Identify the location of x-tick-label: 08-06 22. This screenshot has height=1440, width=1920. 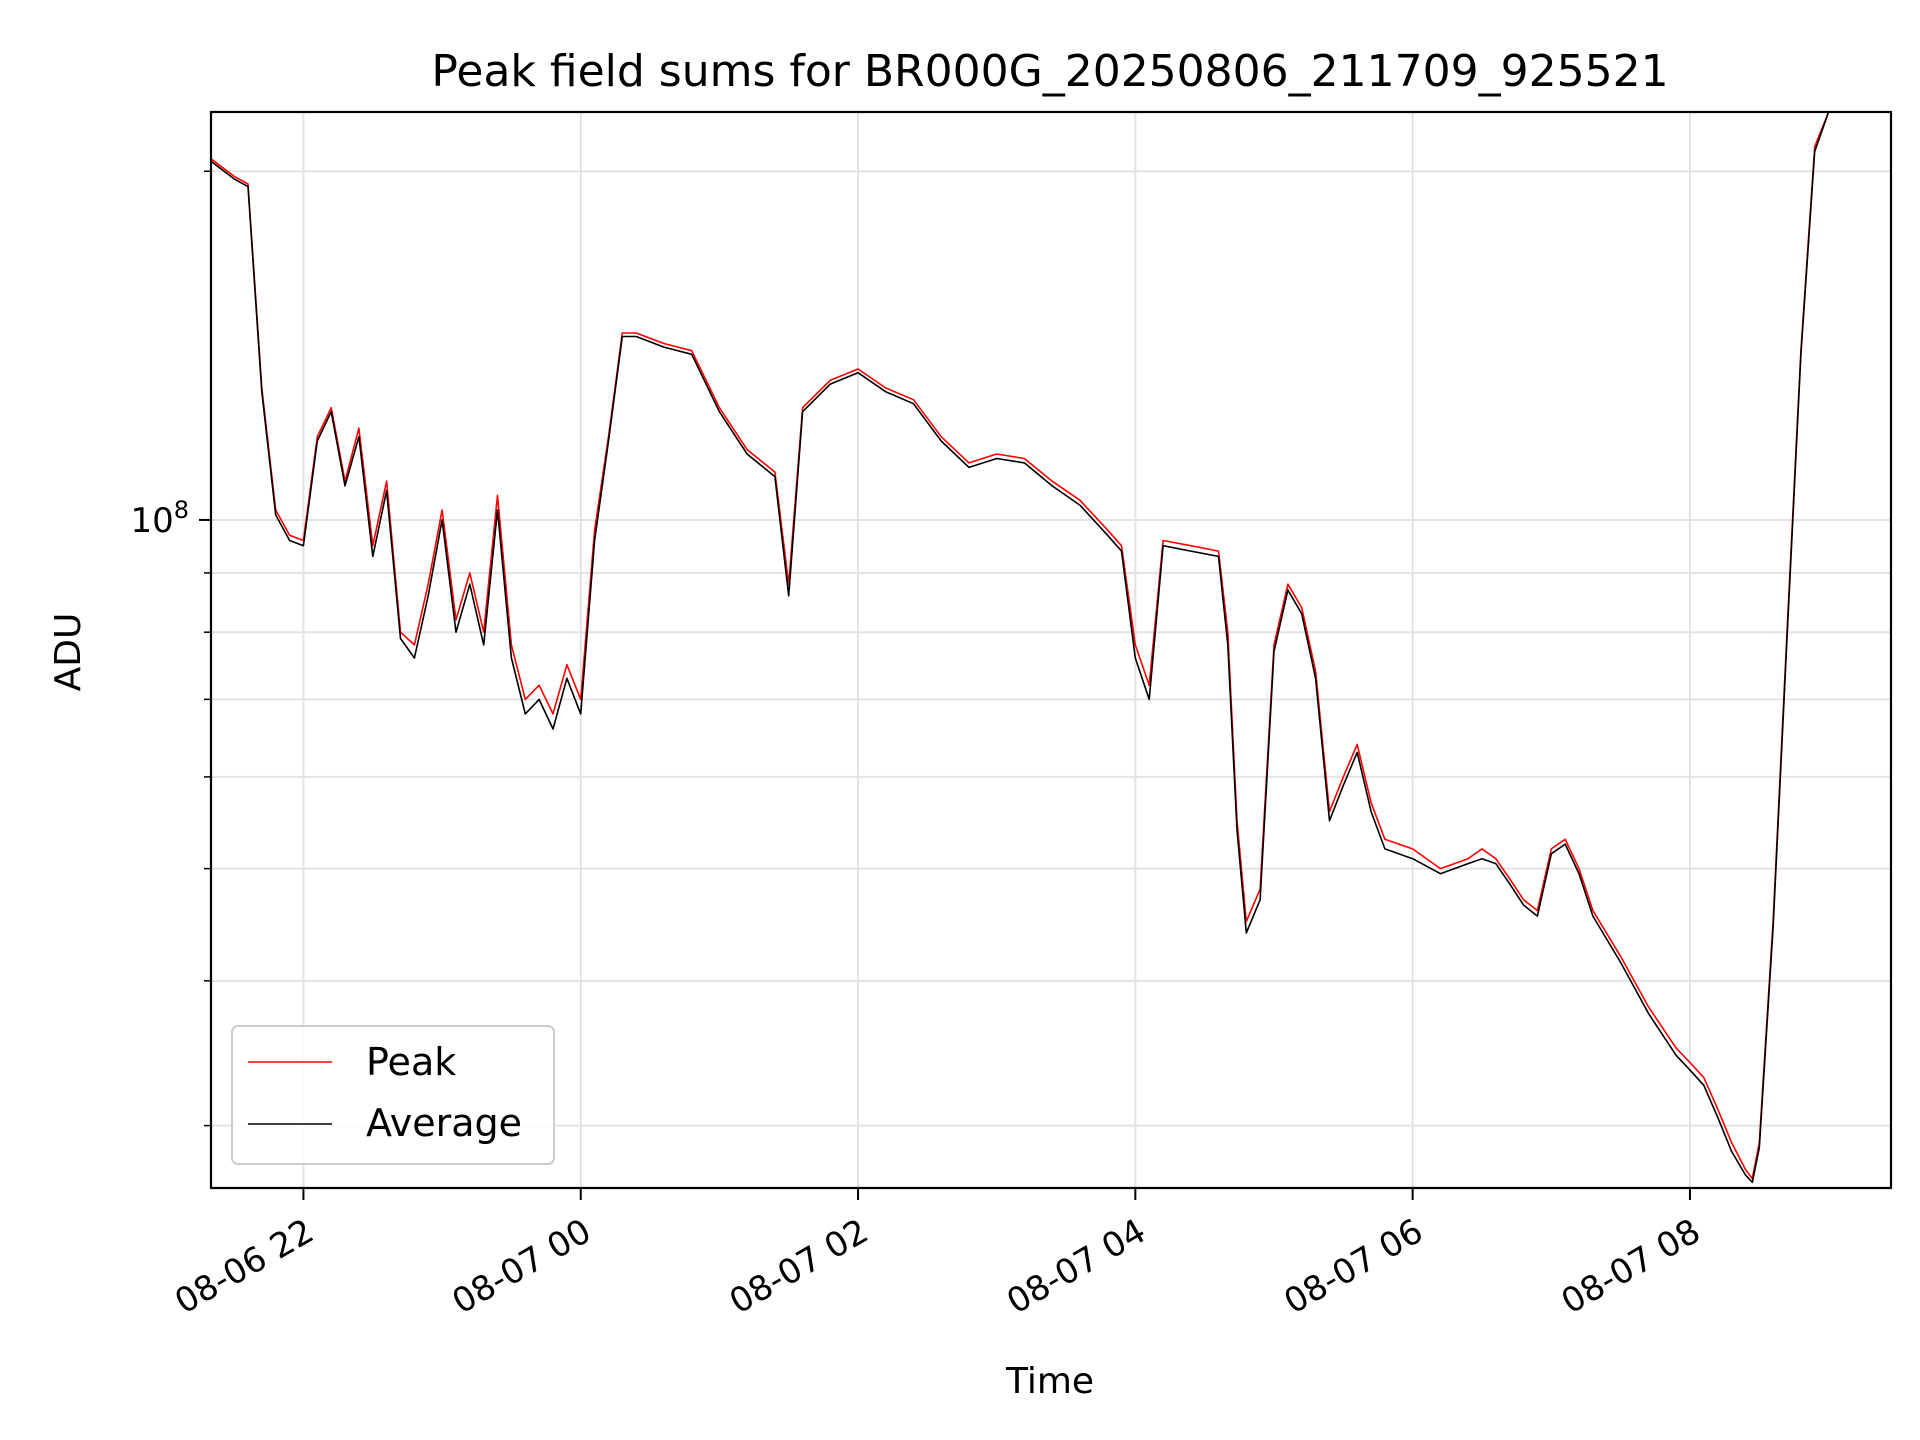
(244, 1266).